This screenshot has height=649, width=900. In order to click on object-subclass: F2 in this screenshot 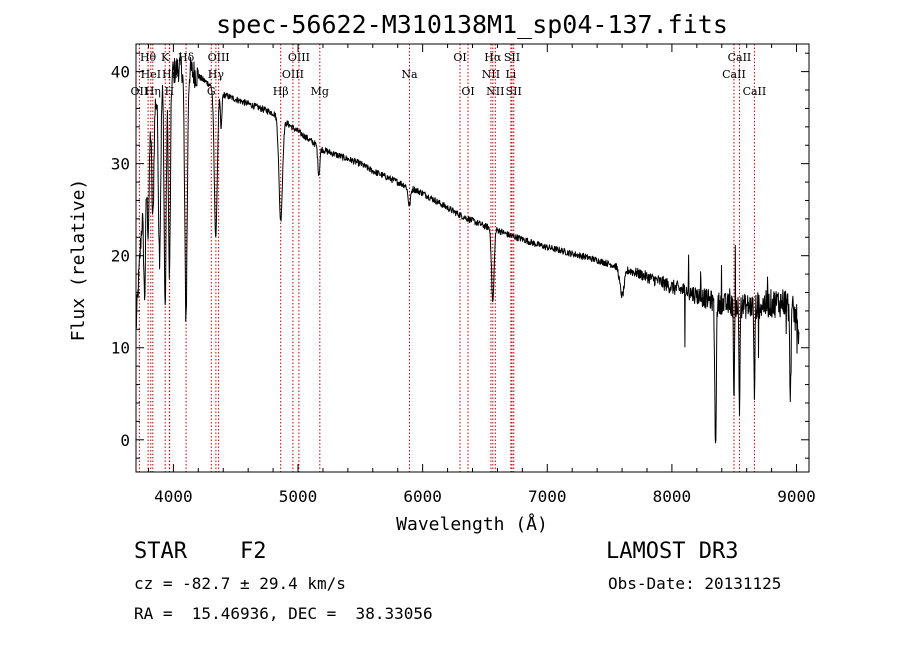, I will do `click(253, 551)`.